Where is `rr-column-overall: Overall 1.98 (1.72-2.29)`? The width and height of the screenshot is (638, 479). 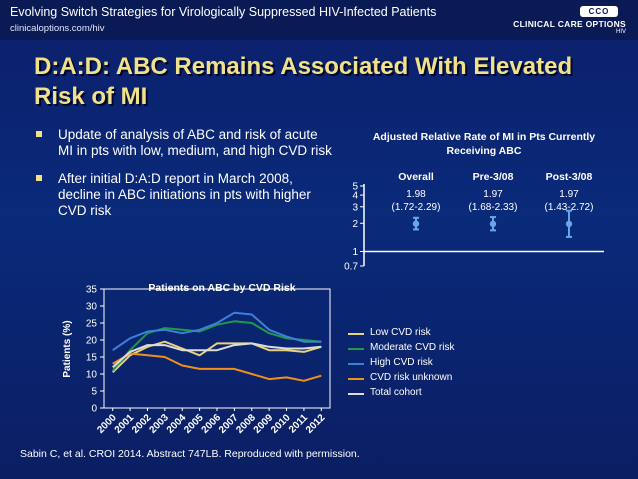 rr-column-overall: Overall 1.98 (1.72-2.29) is located at coordinates (416, 192).